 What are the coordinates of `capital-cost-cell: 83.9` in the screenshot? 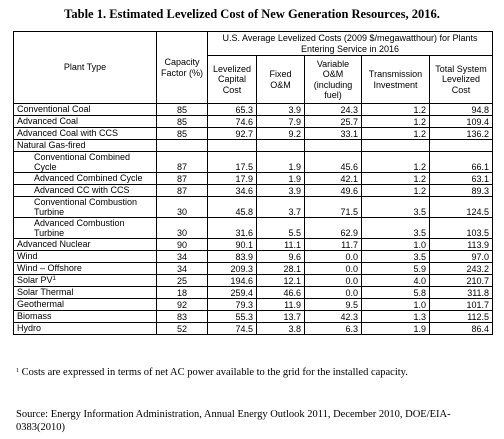 It's located at (232, 257).